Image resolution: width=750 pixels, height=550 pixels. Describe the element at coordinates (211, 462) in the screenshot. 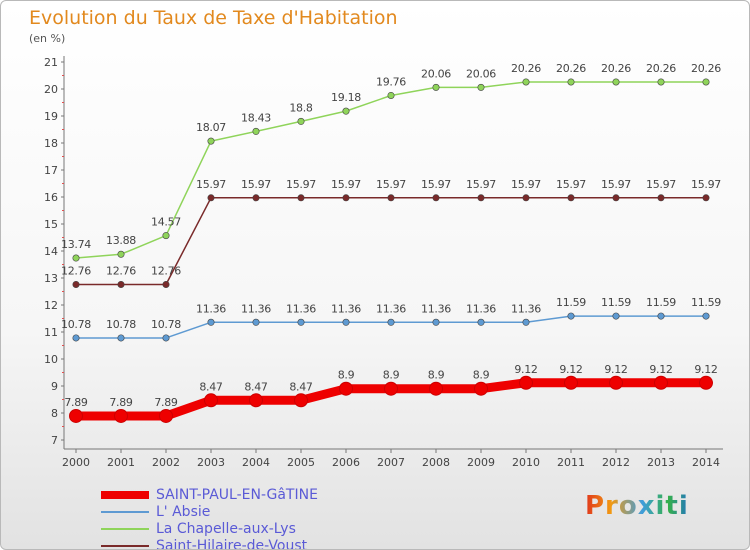

I see `x-tick-label: 2003` at that location.